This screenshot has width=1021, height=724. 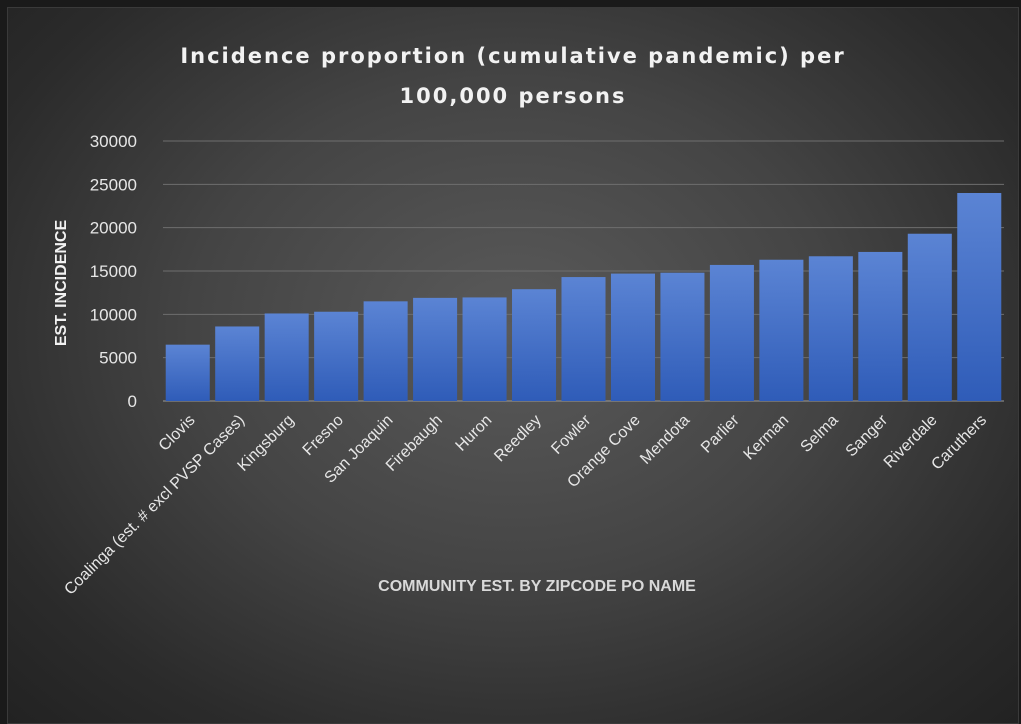 What do you see at coordinates (720, 433) in the screenshot?
I see `x-tick-label: Parlier` at bounding box center [720, 433].